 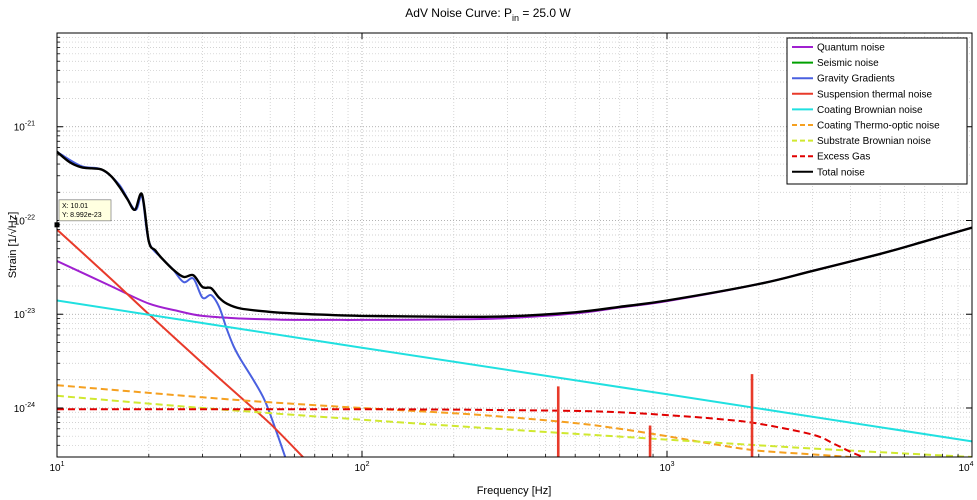 What do you see at coordinates (545, 13) in the screenshot?
I see `chart-title-rest: = 25.0 W` at bounding box center [545, 13].